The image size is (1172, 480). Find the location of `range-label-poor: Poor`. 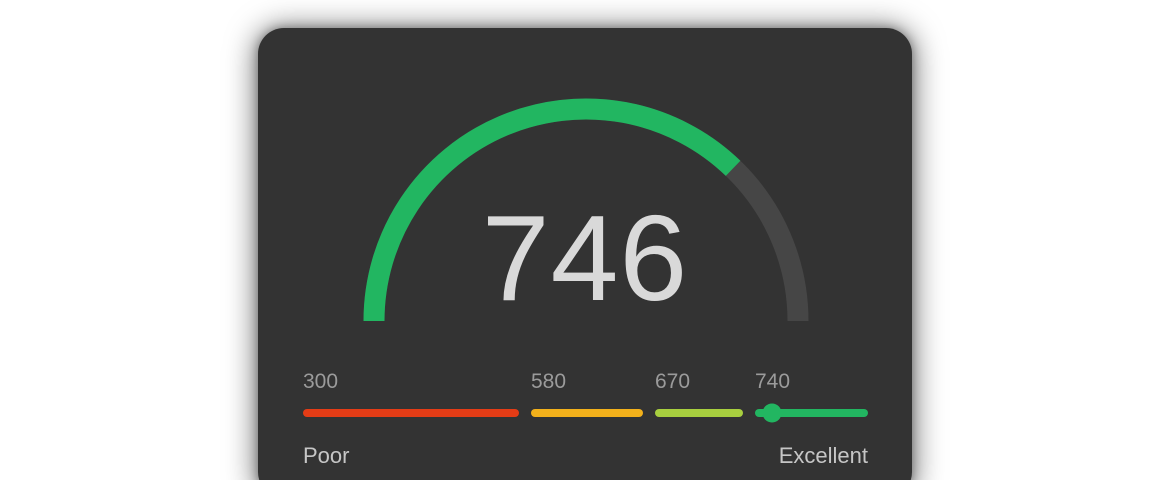

range-label-poor: Poor is located at coordinates (326, 455).